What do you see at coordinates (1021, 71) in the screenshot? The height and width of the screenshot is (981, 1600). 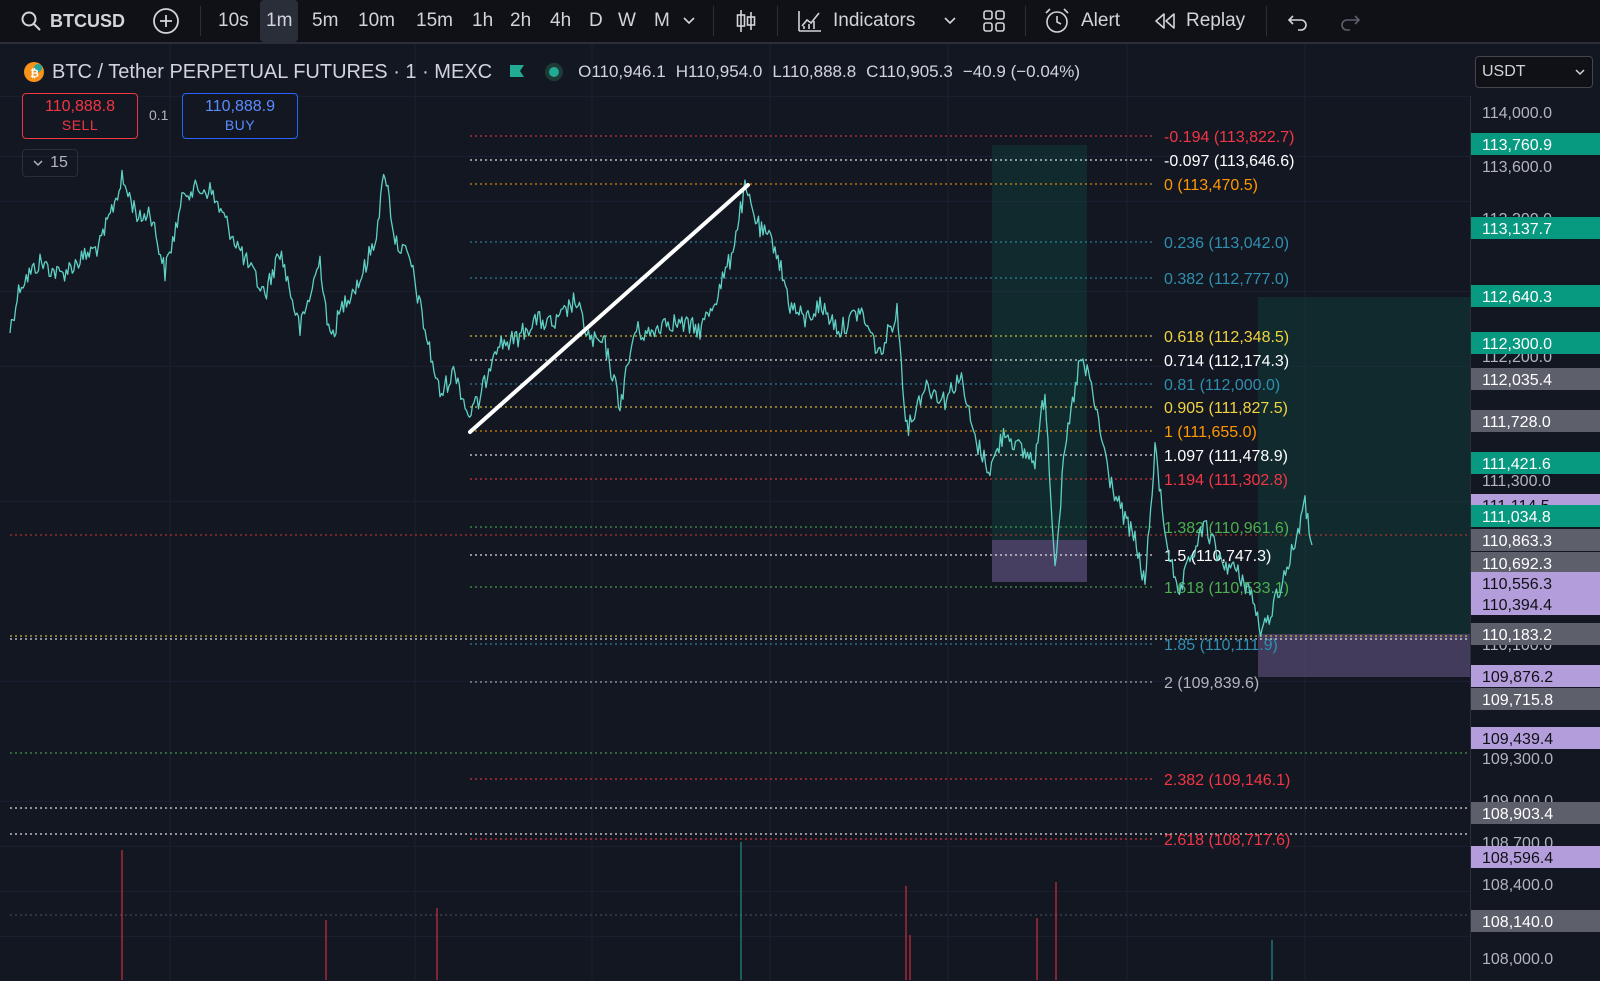 I see `ohlc-change: −40.9 (−0.04%)` at bounding box center [1021, 71].